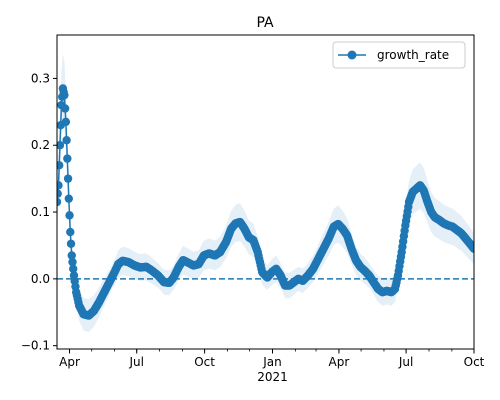  I want to click on legend-entry-growth-rate: growth_rate, so click(413, 55).